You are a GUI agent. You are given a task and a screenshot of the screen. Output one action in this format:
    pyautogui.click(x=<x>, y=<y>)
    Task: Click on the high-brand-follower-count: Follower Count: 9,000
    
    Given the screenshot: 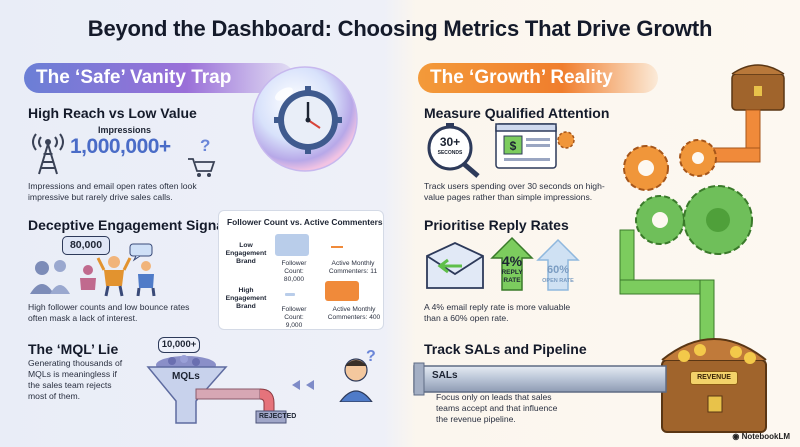 What is the action you would take?
    pyautogui.click(x=294, y=317)
    